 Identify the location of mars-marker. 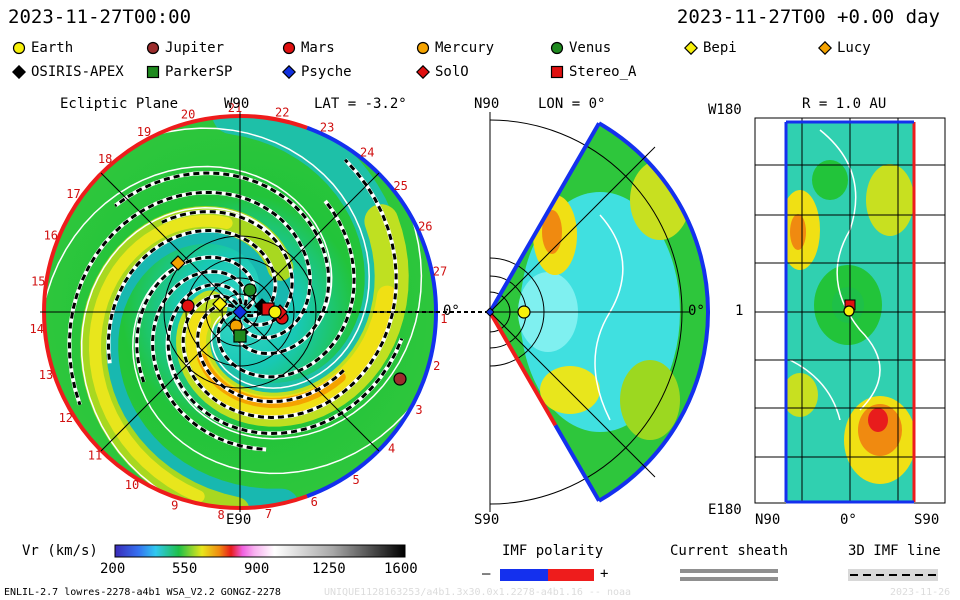
(188, 306).